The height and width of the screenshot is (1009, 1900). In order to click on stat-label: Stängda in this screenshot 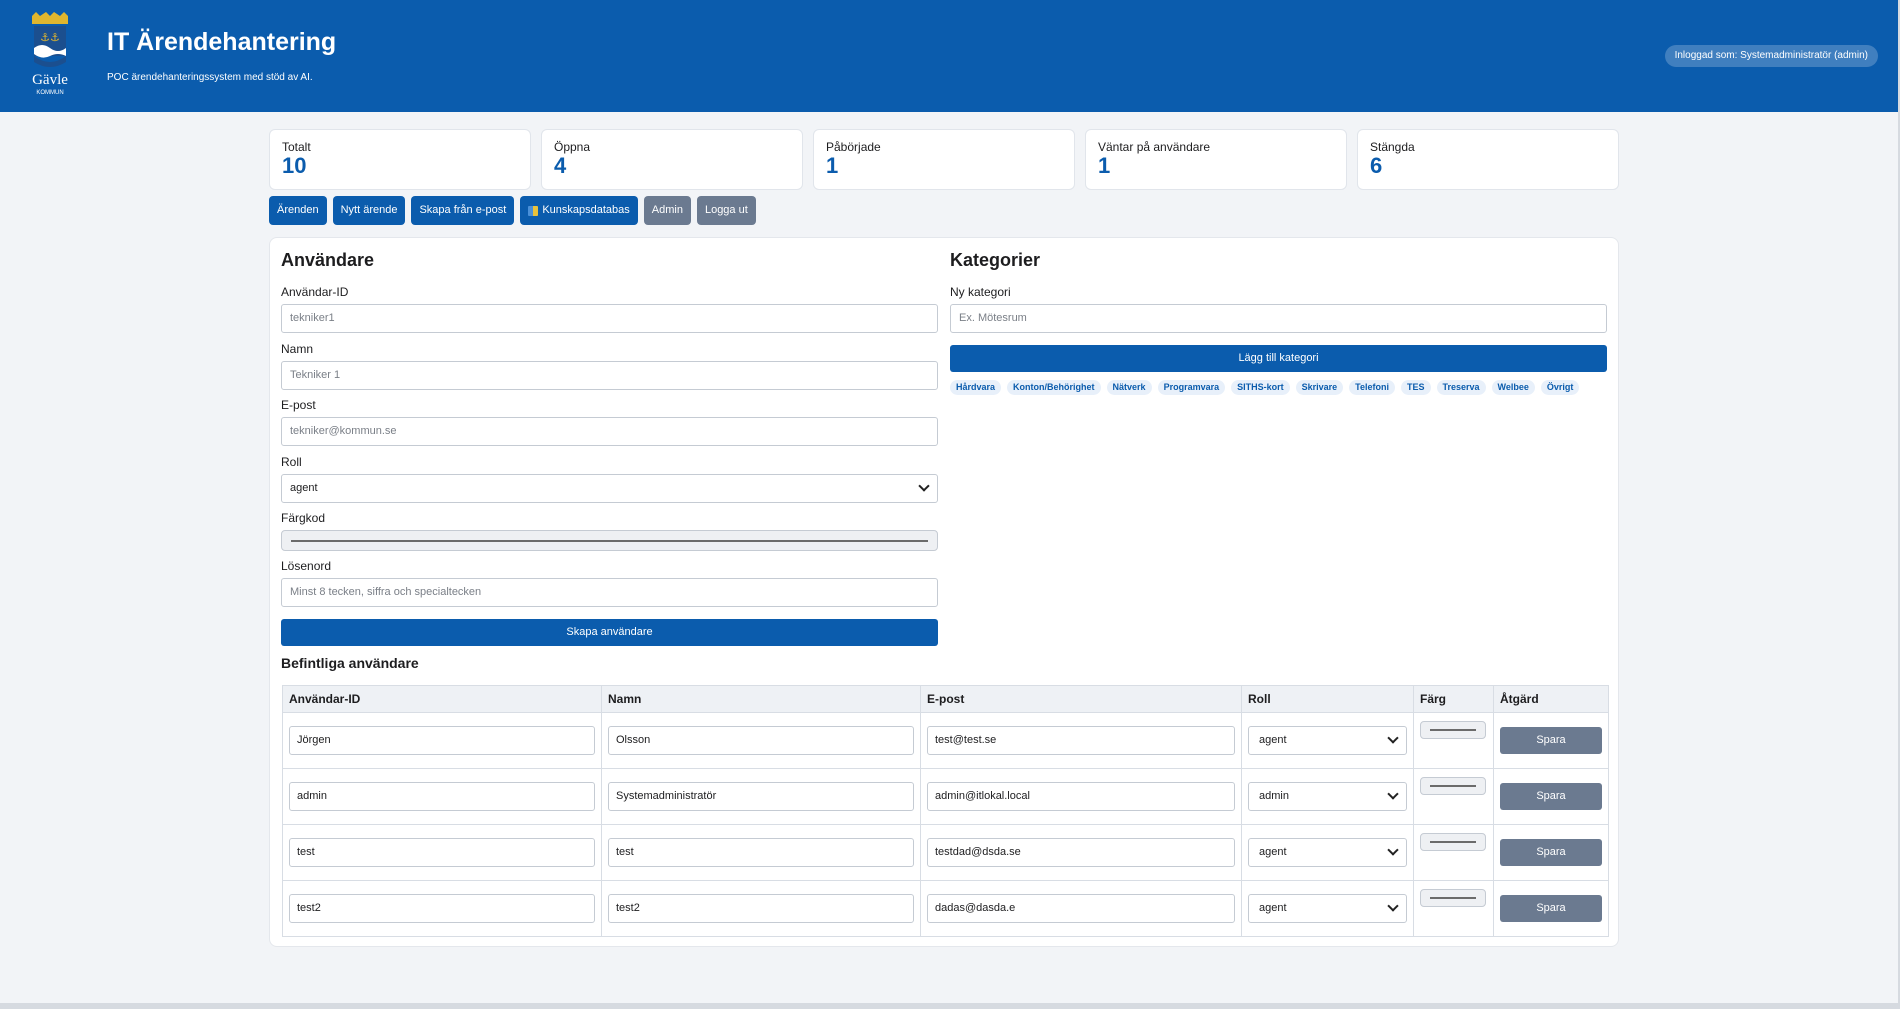, I will do `click(1392, 147)`.